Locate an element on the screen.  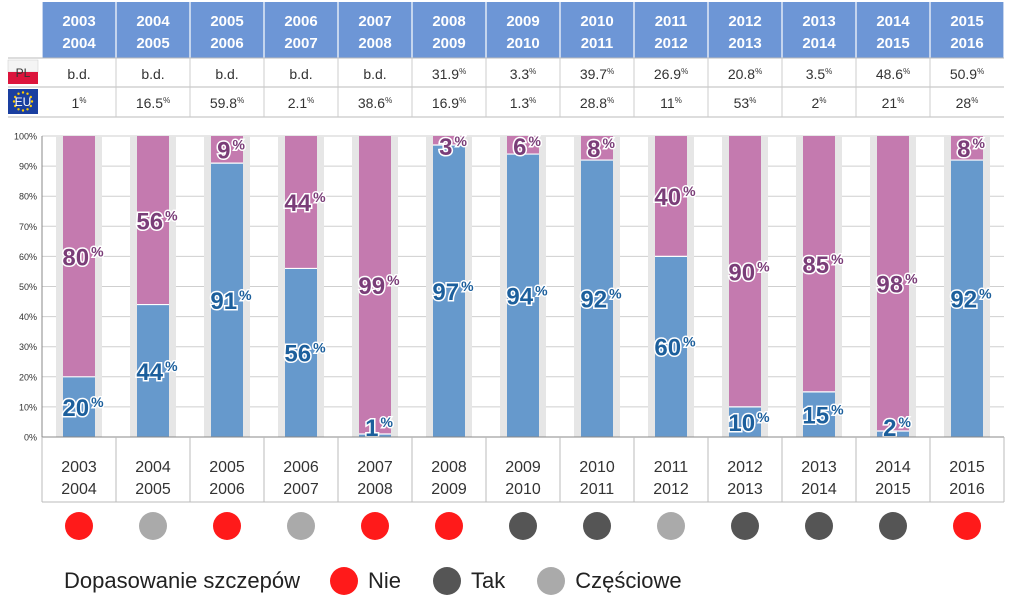
header-season-bottom: 2010 is located at coordinates (522, 43).